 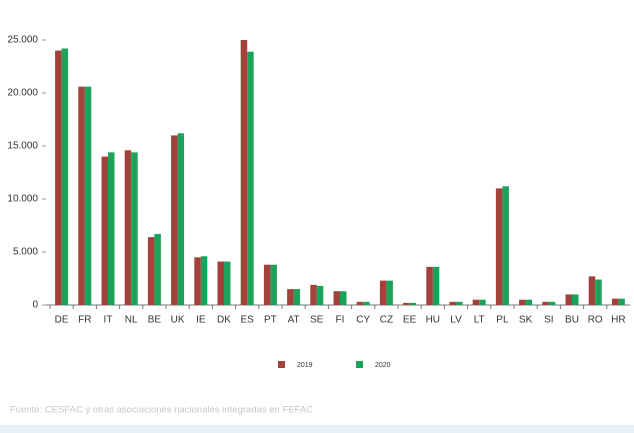 What do you see at coordinates (386, 320) in the screenshot?
I see `x-tick-label: CZ` at bounding box center [386, 320].